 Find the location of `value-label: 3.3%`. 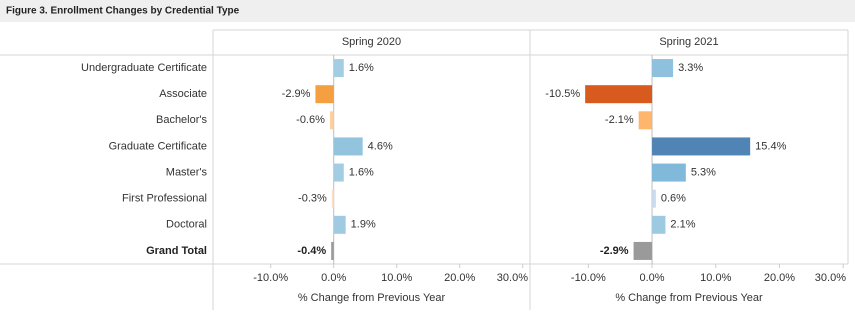

value-label: 3.3% is located at coordinates (690, 68).